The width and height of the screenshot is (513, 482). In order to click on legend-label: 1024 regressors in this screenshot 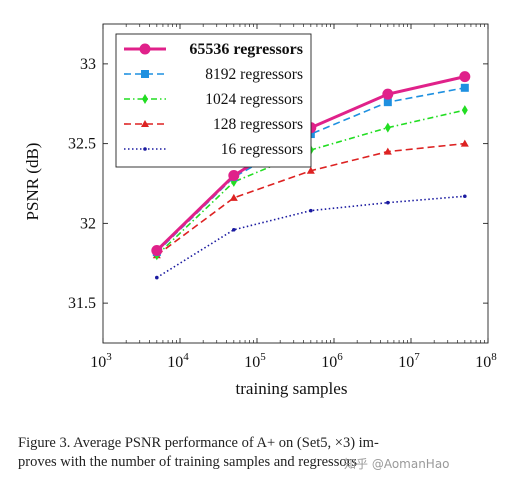, I will do `click(254, 99)`.